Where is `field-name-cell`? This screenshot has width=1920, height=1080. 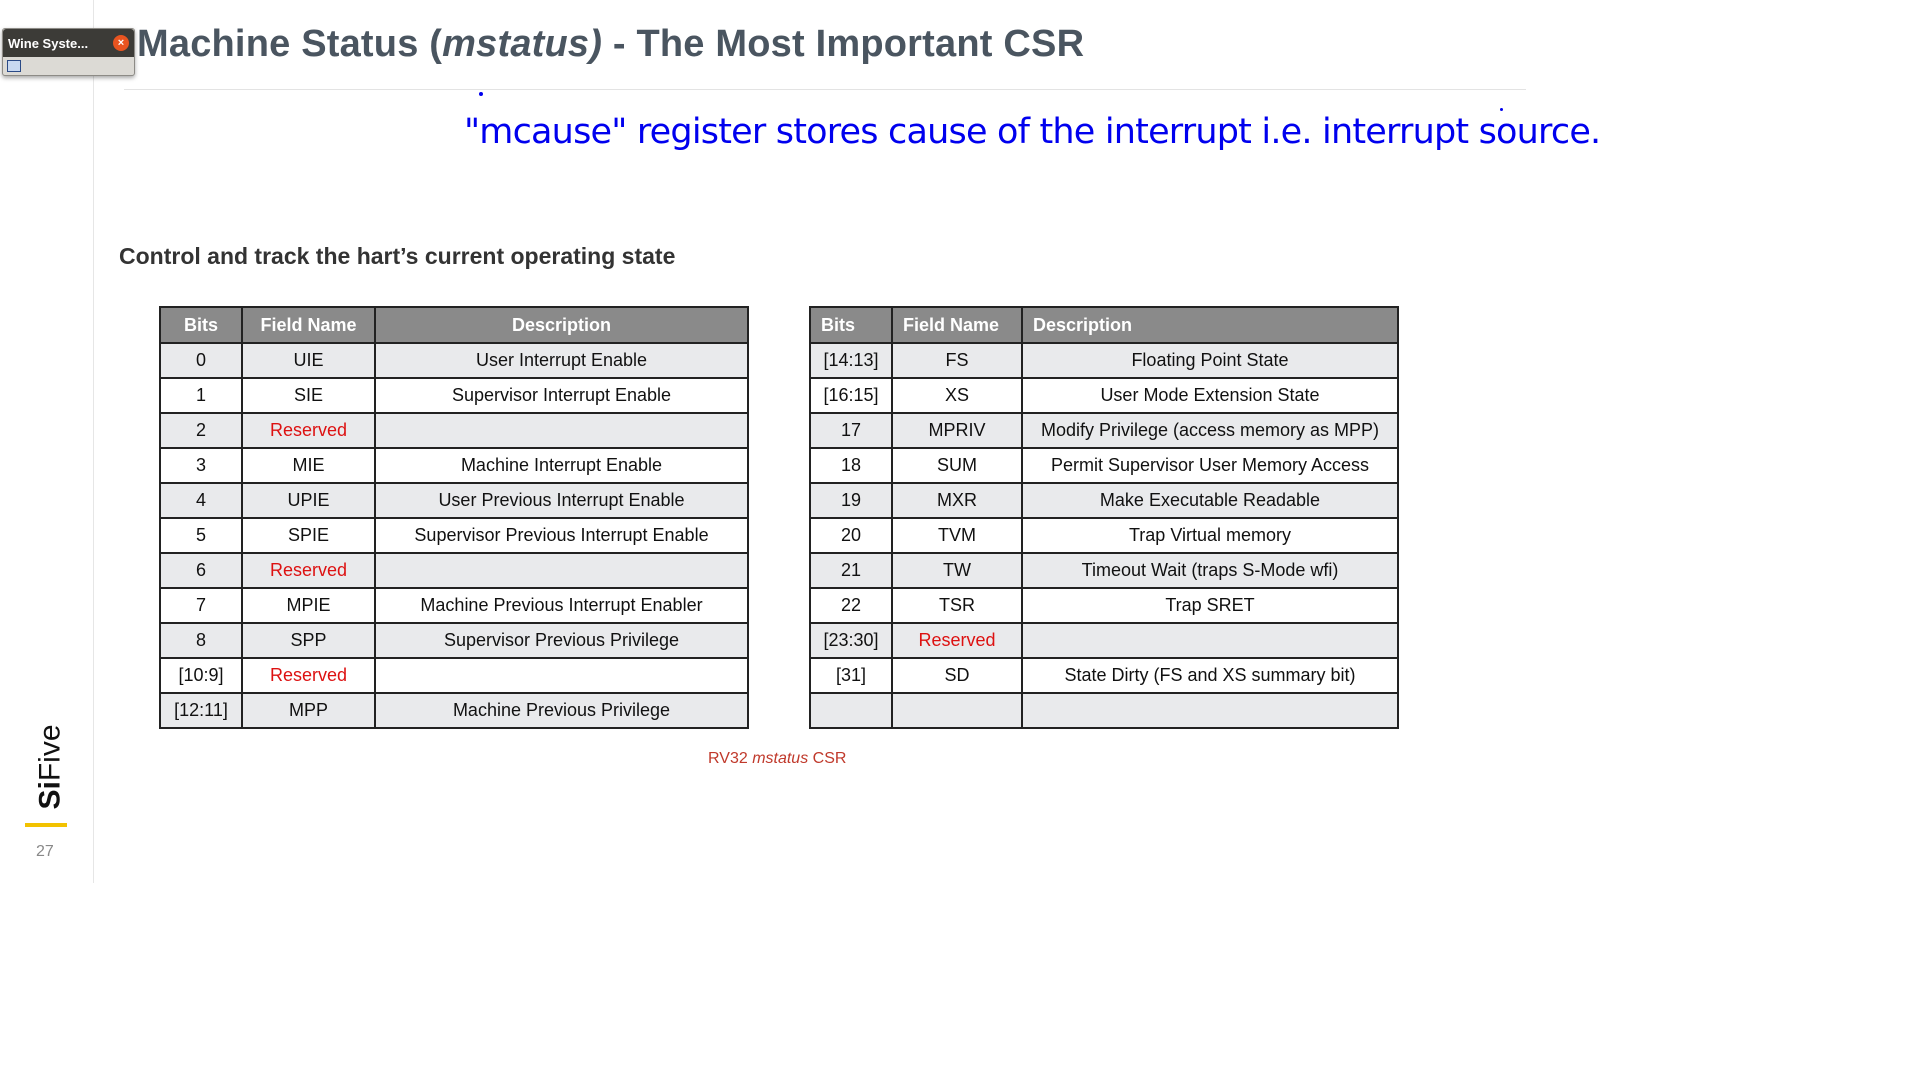
field-name-cell is located at coordinates (957, 710).